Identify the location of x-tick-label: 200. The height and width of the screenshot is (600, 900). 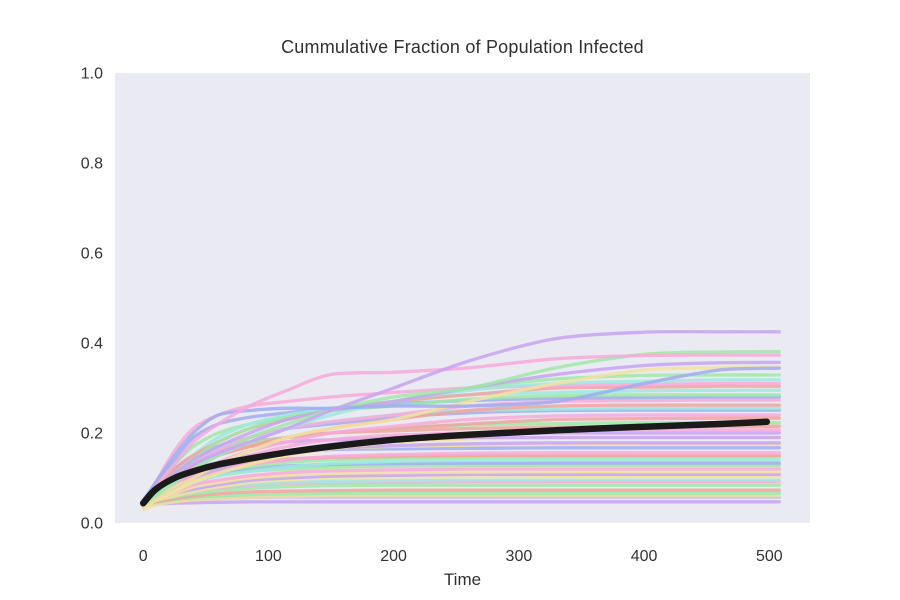
(393, 556).